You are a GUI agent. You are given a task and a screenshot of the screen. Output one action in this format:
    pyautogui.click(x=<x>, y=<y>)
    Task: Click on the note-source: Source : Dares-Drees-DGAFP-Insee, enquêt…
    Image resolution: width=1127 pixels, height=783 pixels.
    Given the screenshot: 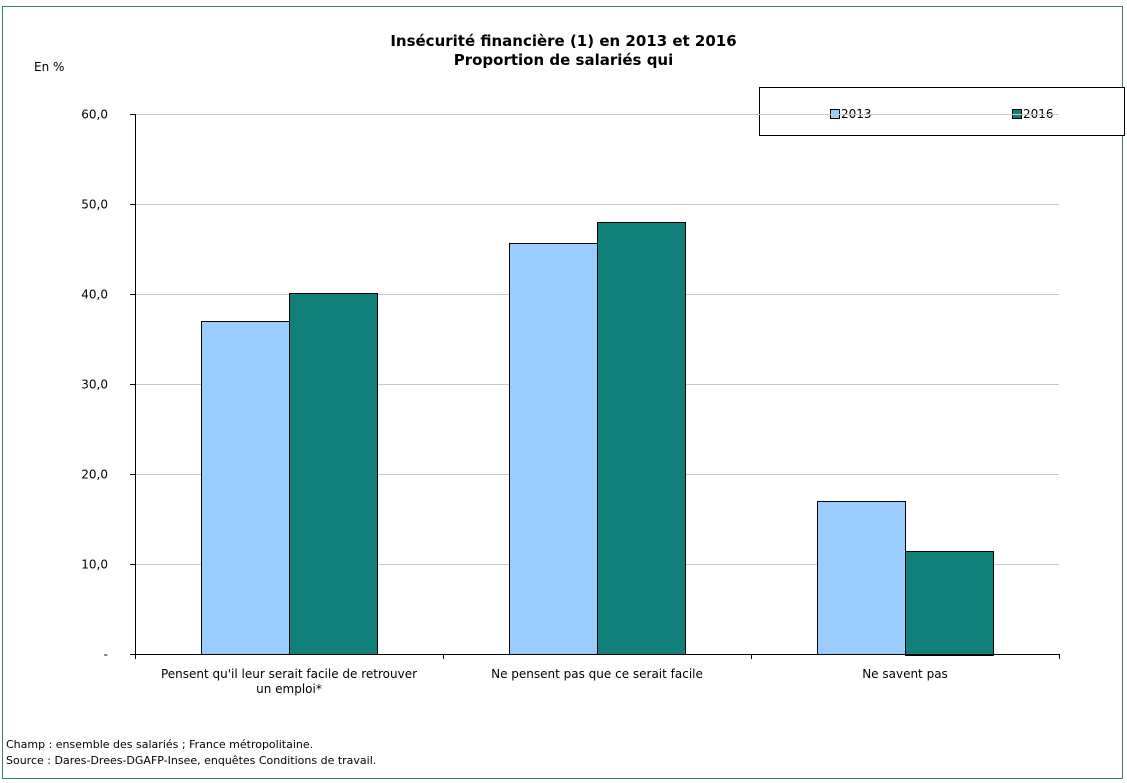 What is the action you would take?
    pyautogui.click(x=191, y=760)
    